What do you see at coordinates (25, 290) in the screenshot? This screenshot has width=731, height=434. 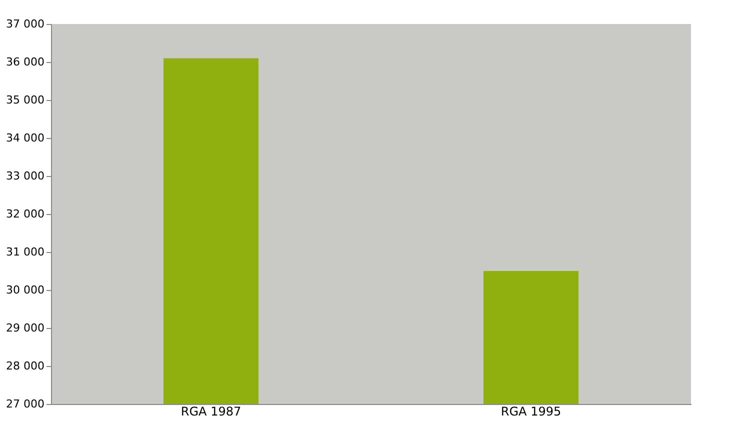 I see `y-tick-label: 30 000` at bounding box center [25, 290].